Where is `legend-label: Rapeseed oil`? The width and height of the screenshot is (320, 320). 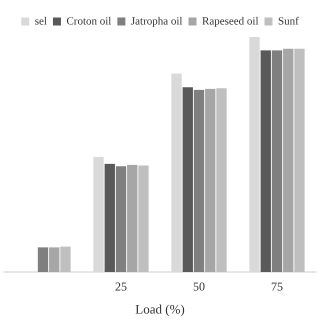
legend-label: Rapeseed oil is located at coordinates (230, 21).